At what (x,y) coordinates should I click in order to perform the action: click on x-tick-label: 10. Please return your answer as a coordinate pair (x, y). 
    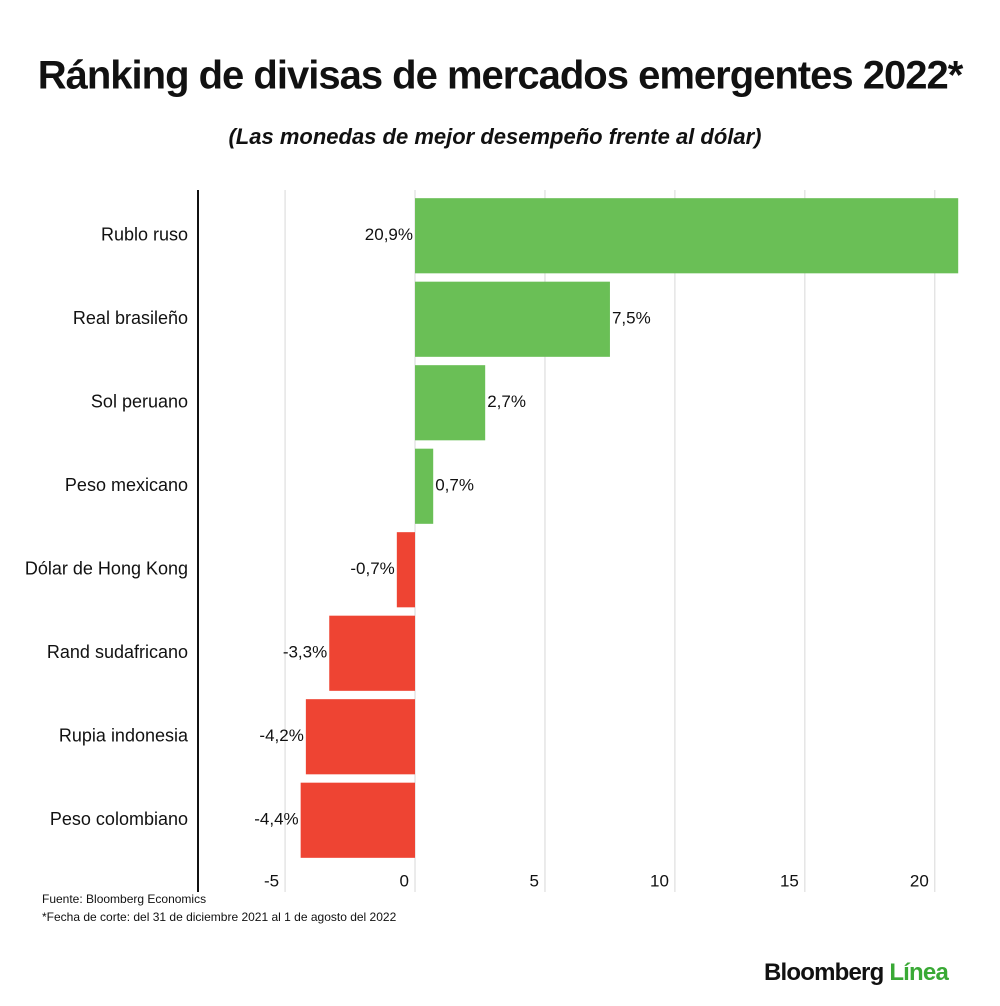
    Looking at the image, I should click on (659, 880).